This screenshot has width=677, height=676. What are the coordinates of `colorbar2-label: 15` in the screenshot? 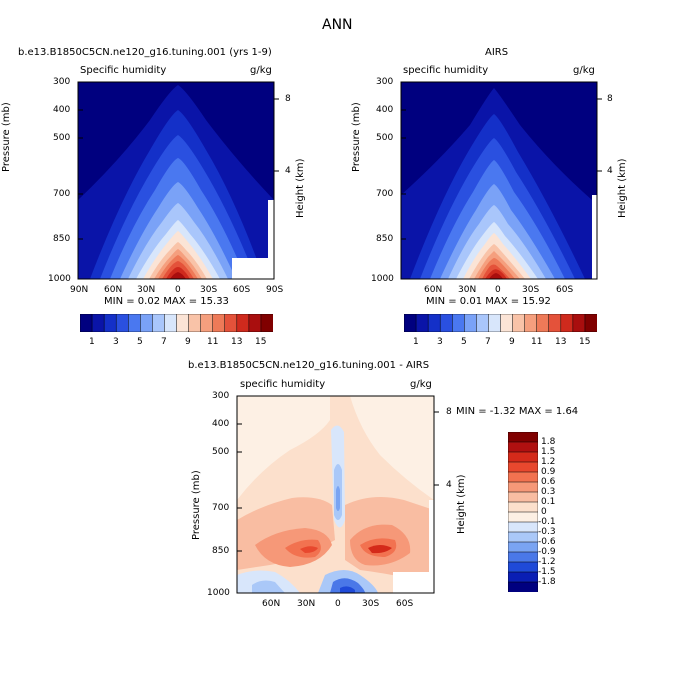 It's located at (585, 342).